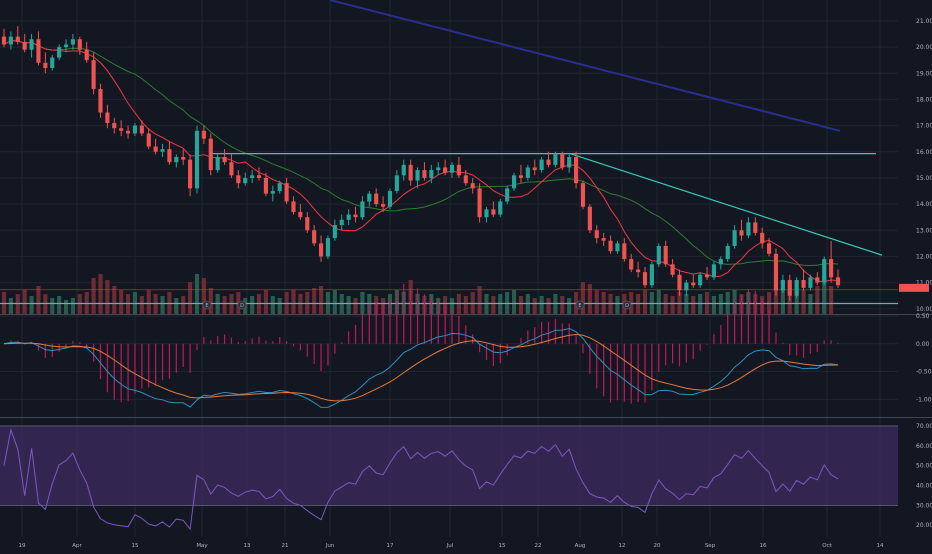 The height and width of the screenshot is (554, 932). What do you see at coordinates (924, 466) in the screenshot?
I see `rsi-tick-label: 50.00` at bounding box center [924, 466].